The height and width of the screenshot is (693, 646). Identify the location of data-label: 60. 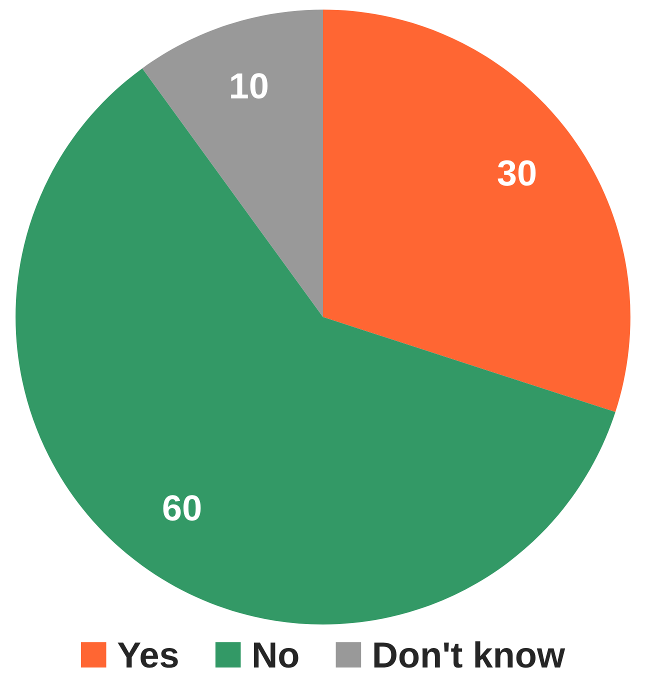
(182, 508).